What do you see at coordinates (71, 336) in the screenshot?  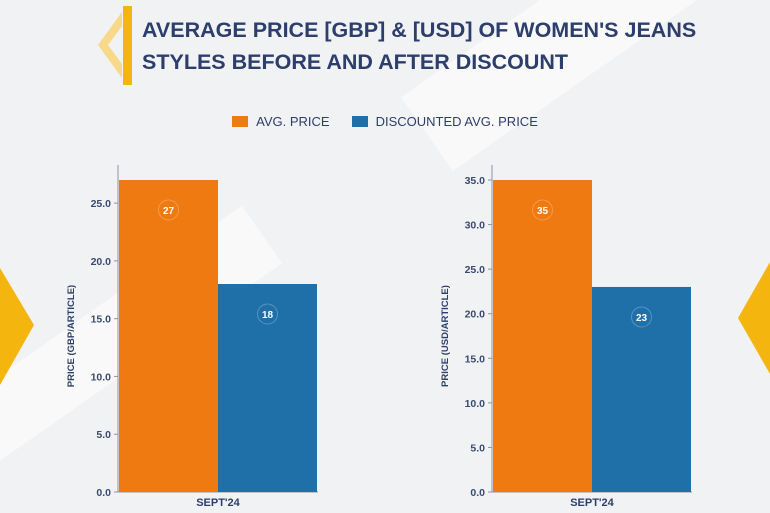 I see `y-axis-title: PRICE (GBP/ARTICLE)` at bounding box center [71, 336].